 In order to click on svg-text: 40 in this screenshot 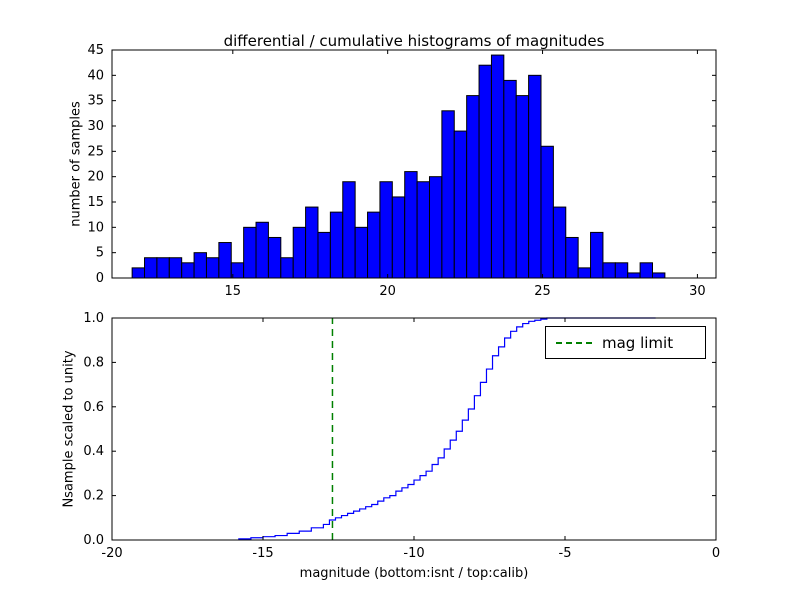, I will do `click(95, 75)`.